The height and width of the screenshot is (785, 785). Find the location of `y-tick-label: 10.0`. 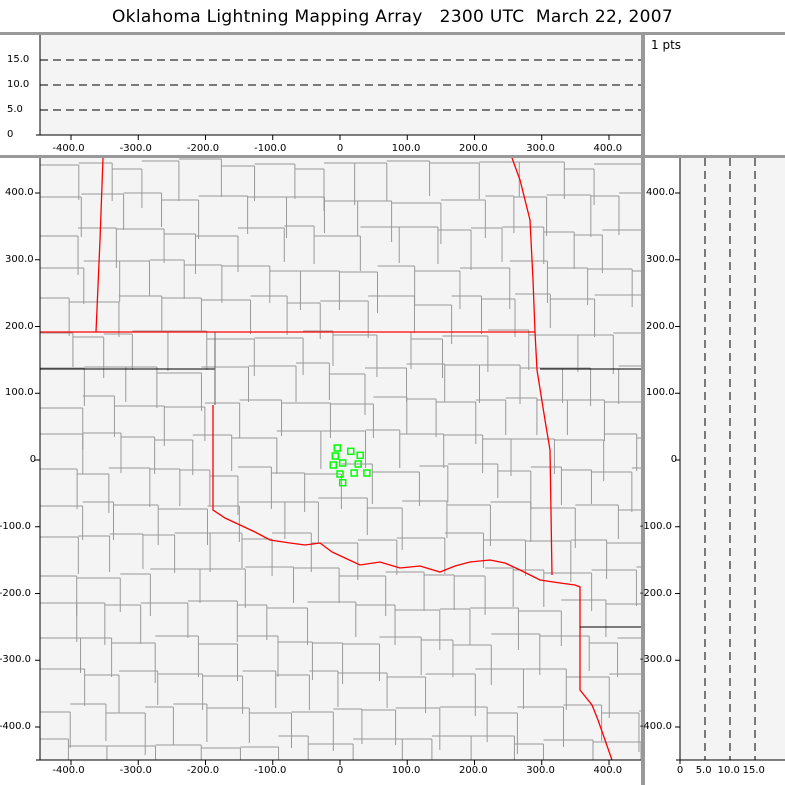

y-tick-label: 10.0 is located at coordinates (18, 84).